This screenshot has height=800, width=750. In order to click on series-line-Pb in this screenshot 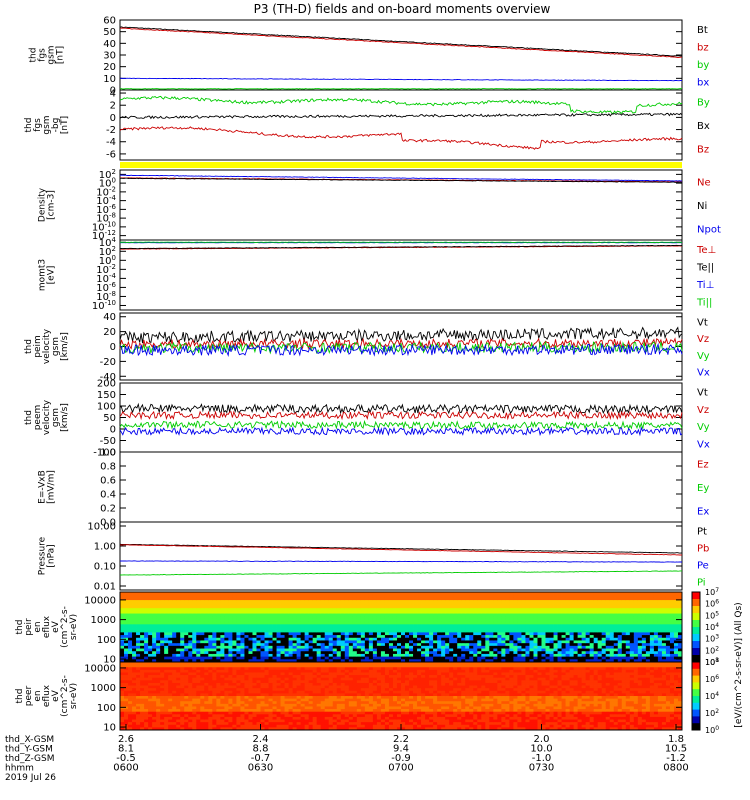, I will do `click(401, 550)`.